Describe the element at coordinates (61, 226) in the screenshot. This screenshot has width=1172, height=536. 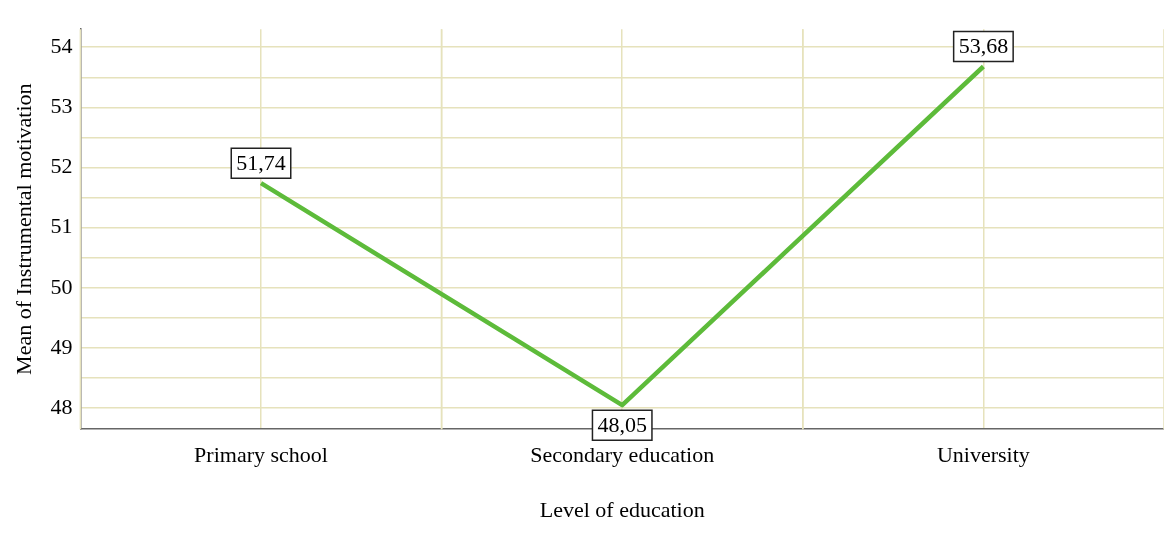
I see `y-tick-label: 51` at that location.